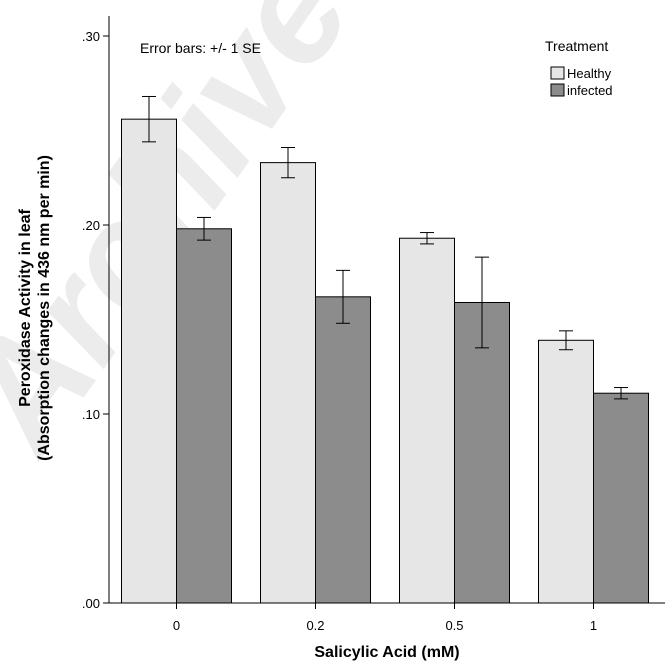 This screenshot has width=667, height=668. Describe the element at coordinates (91, 603) in the screenshot. I see `y-tick-label-0: .00` at that location.